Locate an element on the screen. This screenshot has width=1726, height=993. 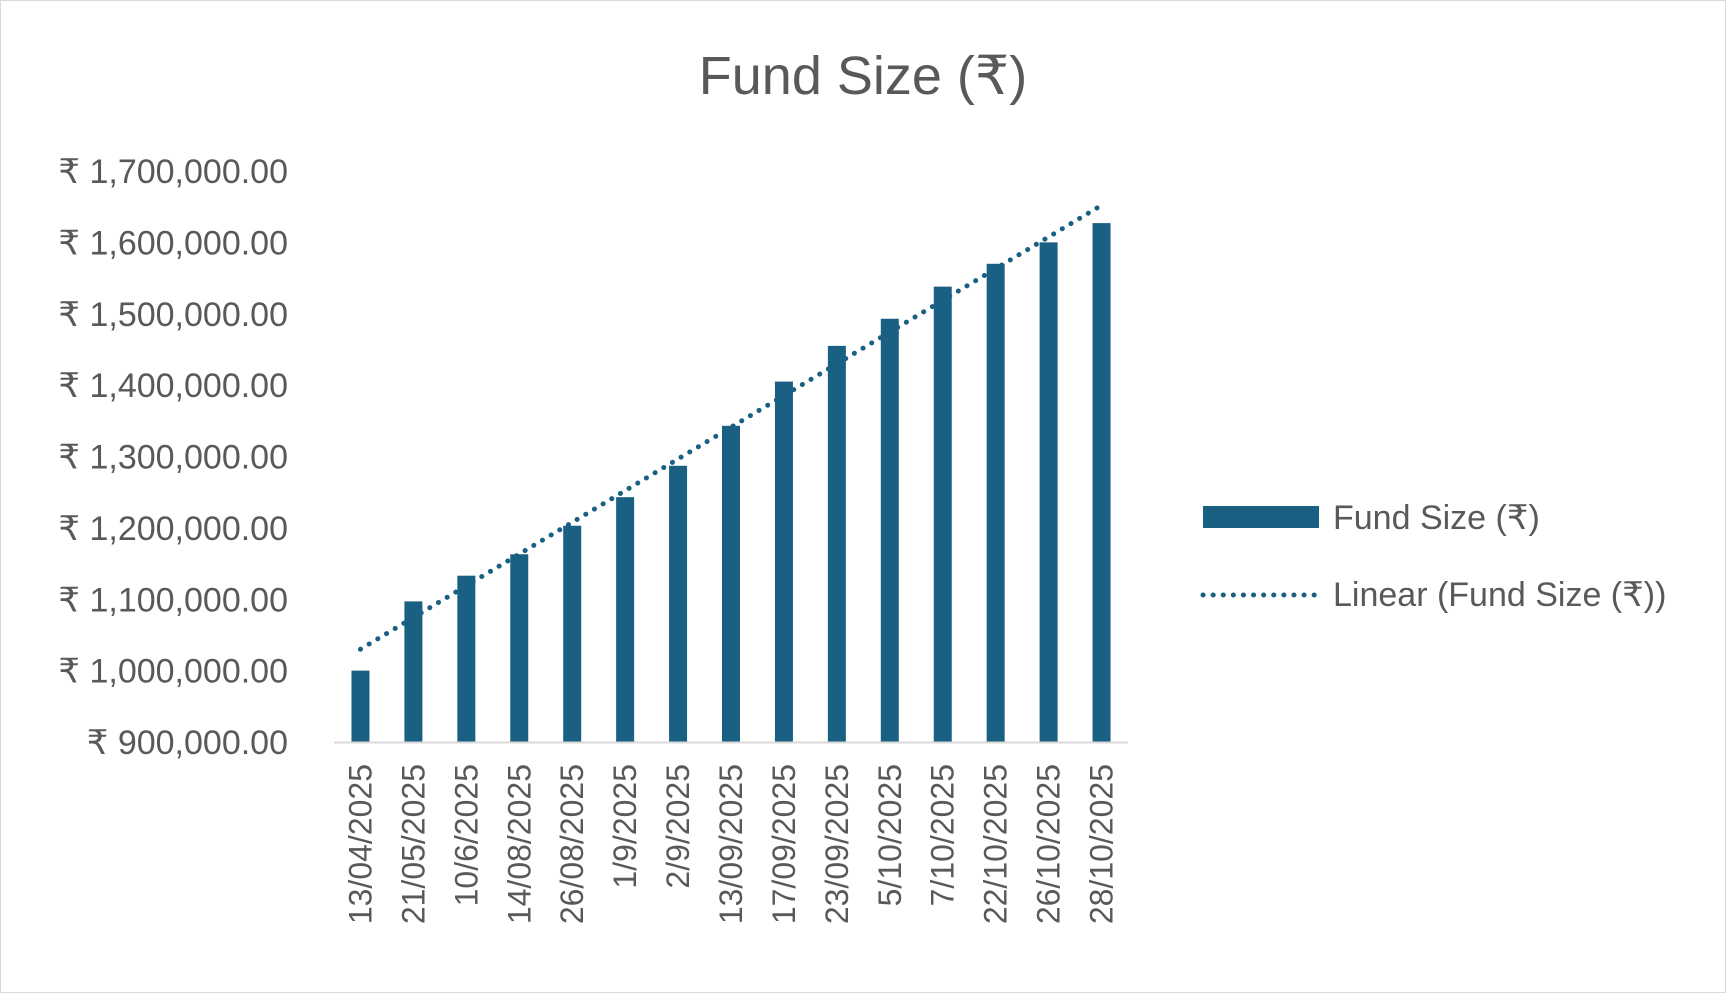
y-tick-label: ₹ 1,000,000.00 is located at coordinates (173, 672).